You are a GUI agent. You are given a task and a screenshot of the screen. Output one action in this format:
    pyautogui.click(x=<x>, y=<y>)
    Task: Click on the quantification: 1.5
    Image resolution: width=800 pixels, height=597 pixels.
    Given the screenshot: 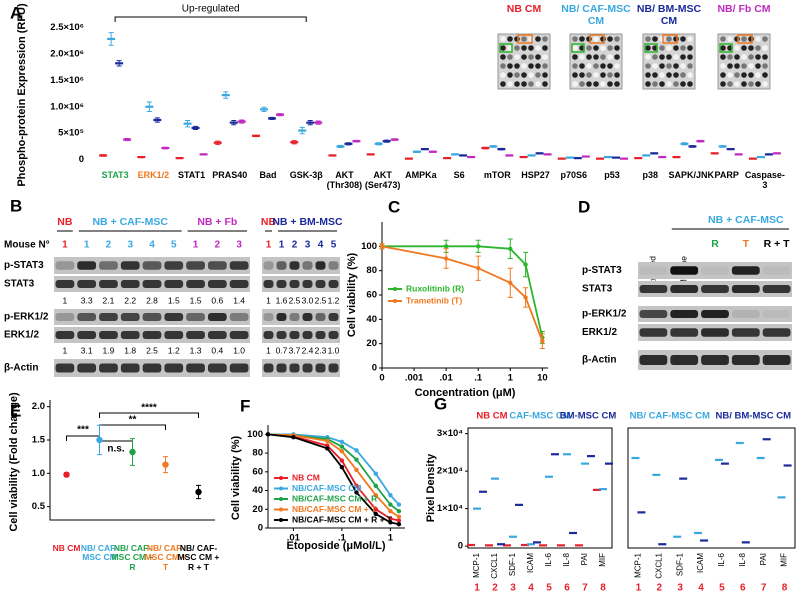 What is the action you would take?
    pyautogui.click(x=196, y=300)
    